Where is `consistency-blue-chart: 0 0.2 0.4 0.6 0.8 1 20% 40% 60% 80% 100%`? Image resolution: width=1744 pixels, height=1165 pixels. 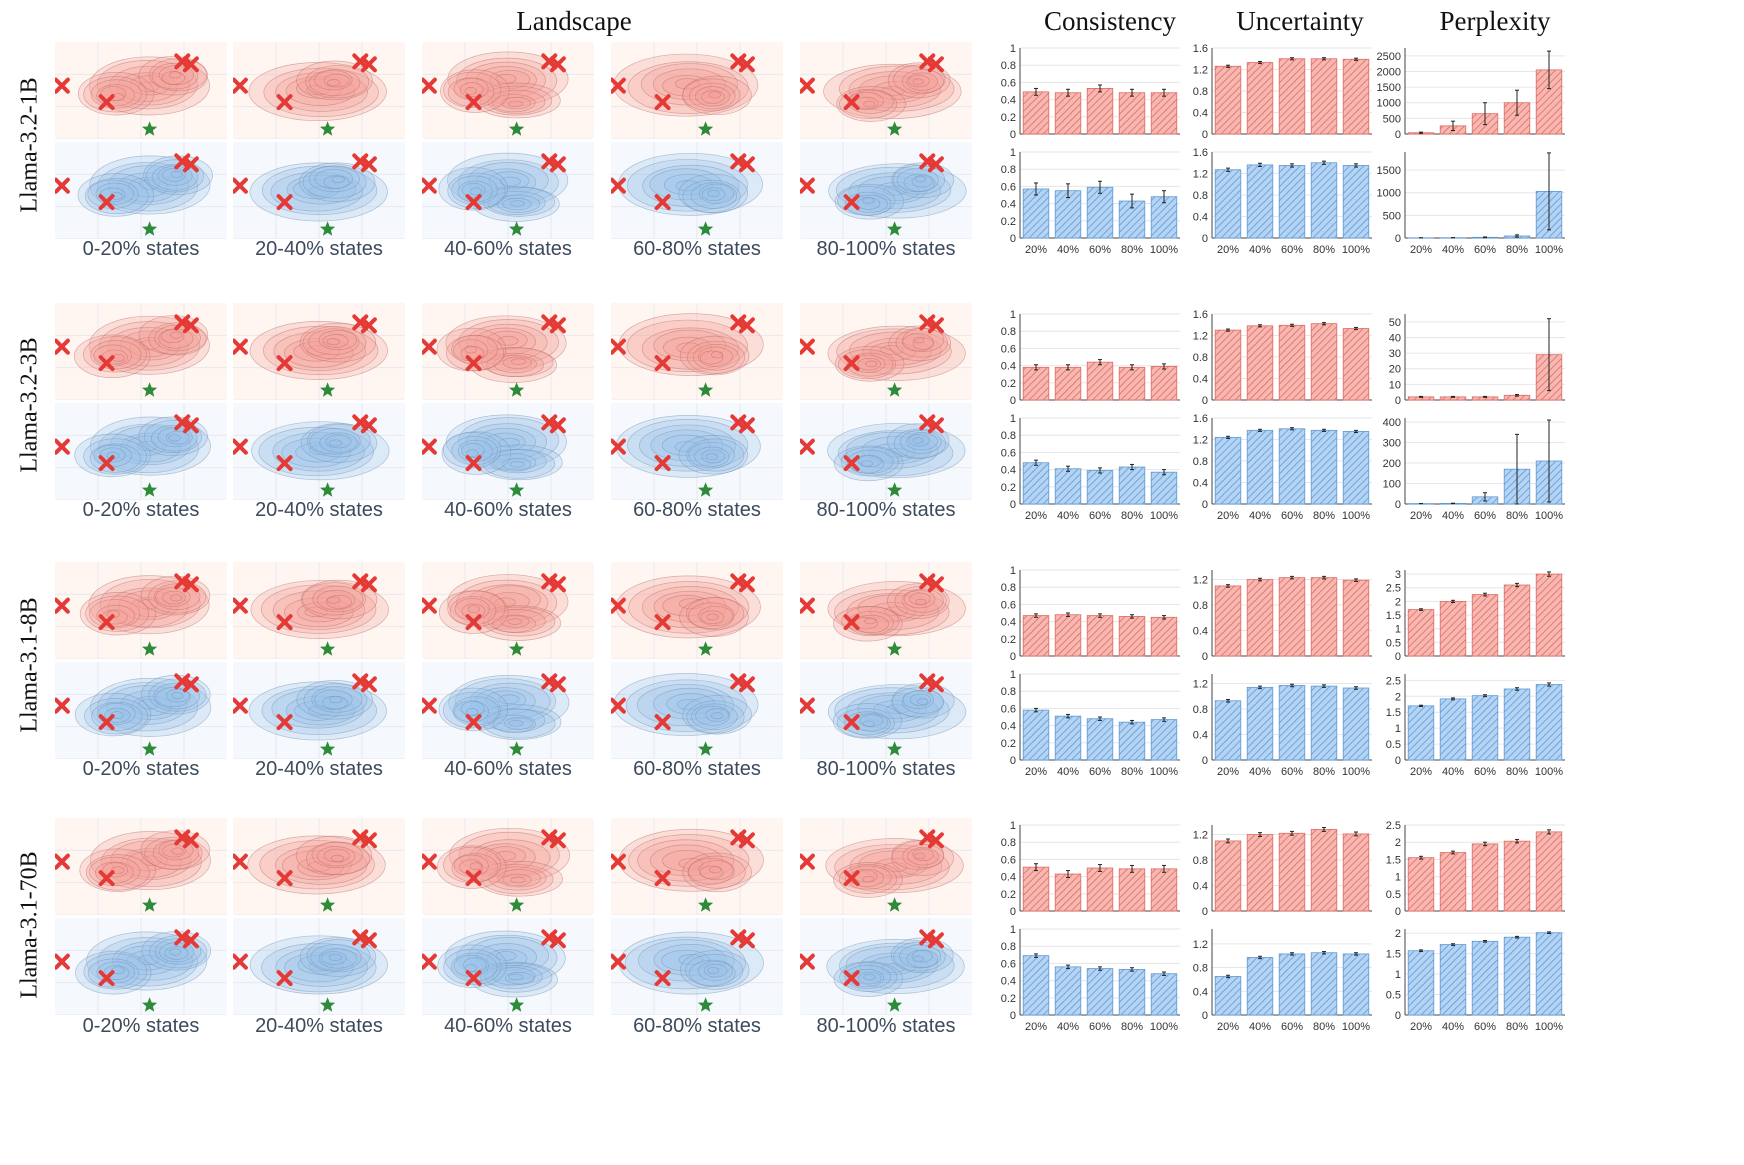
consistency-blue-chart: 0 0.2 0.4 0.6 0.8 1 20% 40% 60% 80% 100% is located at coordinates (1090, 201).